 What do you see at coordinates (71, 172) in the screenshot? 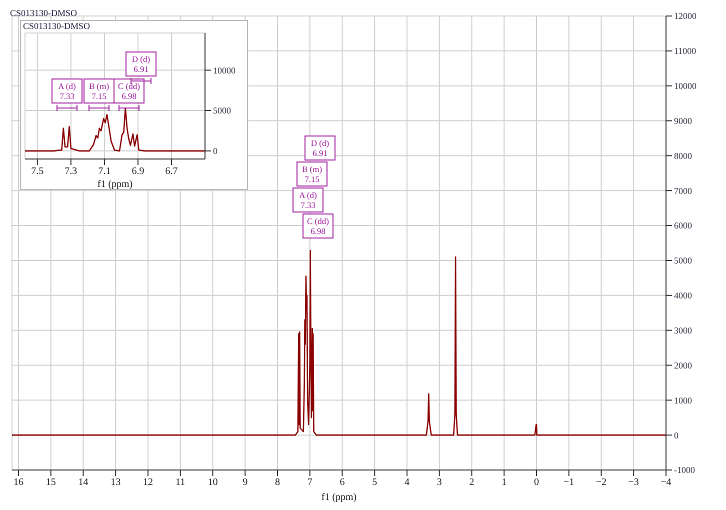
I see `x-tick-label: 7.3` at bounding box center [71, 172].